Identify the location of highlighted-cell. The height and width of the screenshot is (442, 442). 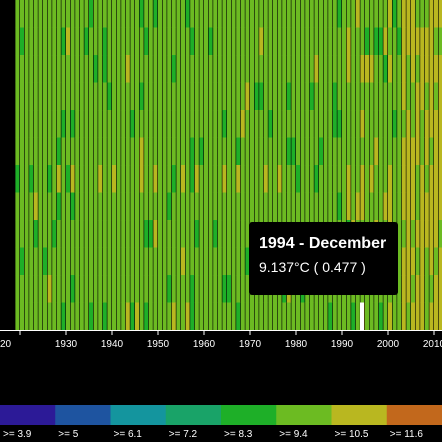
(362, 316).